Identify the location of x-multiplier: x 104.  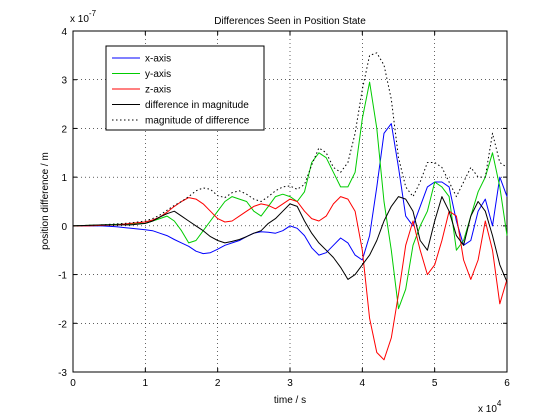
(490, 407).